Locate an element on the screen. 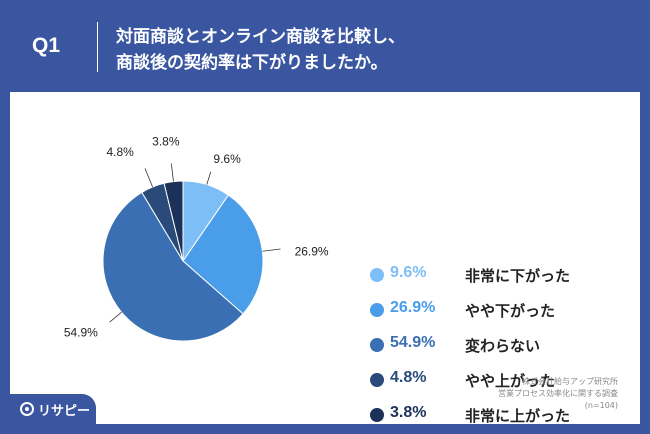 Image resolution: width=650 pixels, height=434 pixels. legend-label: 非常に下がった is located at coordinates (518, 276).